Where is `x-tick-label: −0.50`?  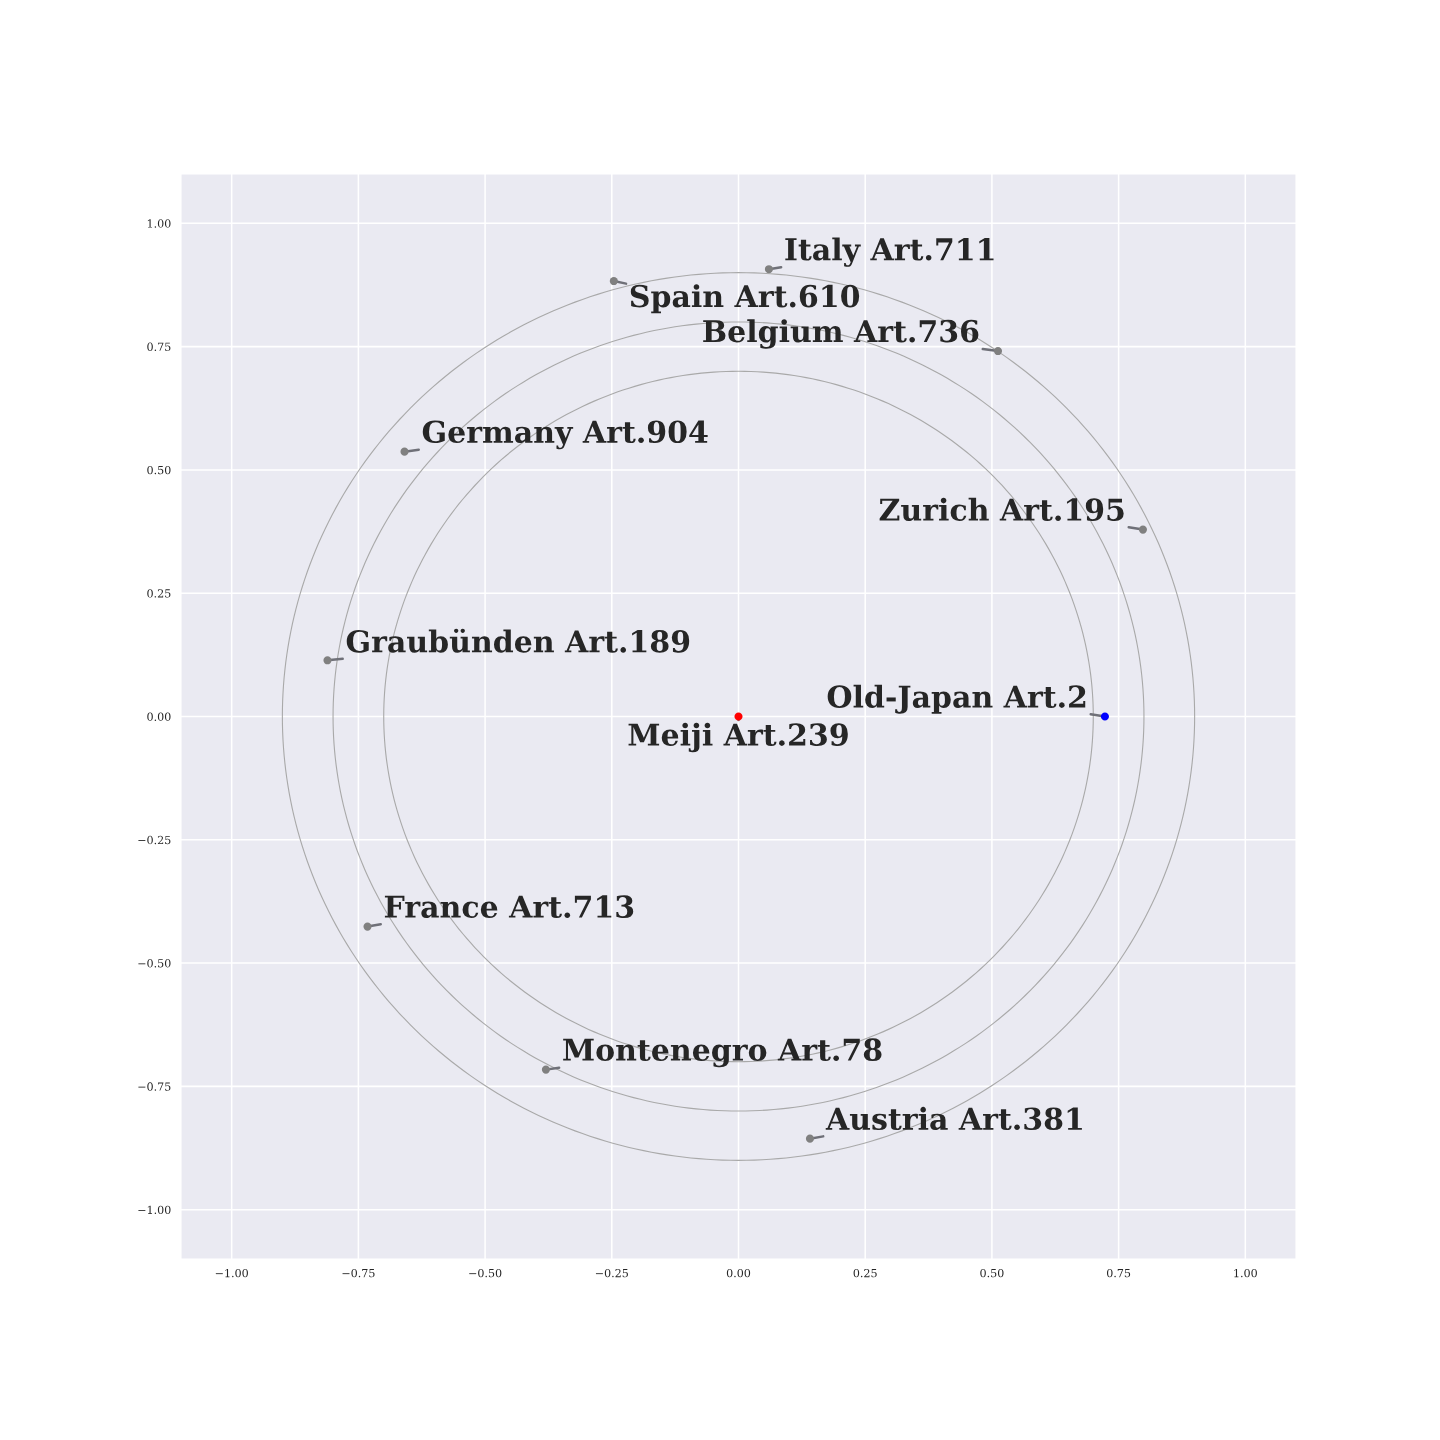 x-tick-label: −0.50 is located at coordinates (485, 1273).